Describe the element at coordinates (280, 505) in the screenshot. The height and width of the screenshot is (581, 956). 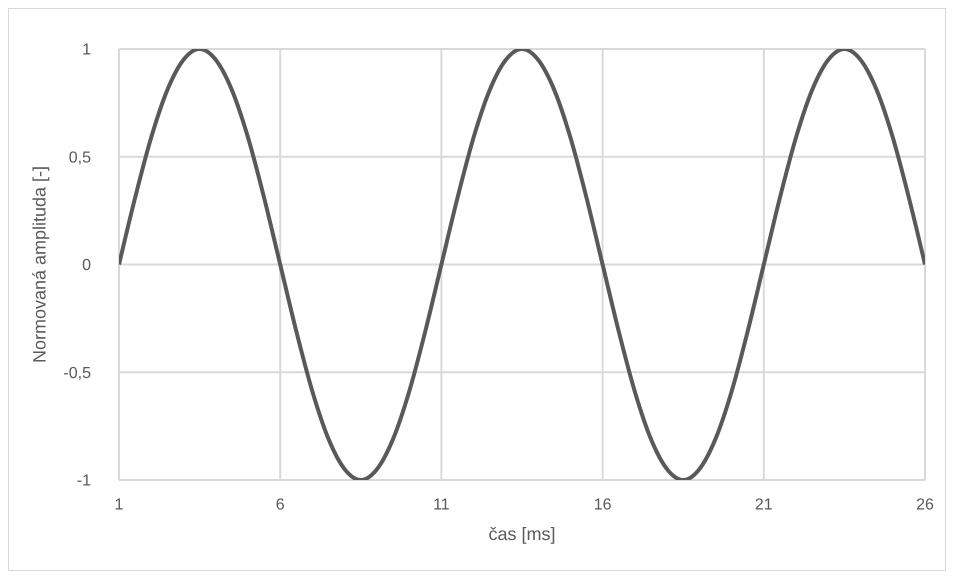
I see `x-tick-label: 6` at that location.